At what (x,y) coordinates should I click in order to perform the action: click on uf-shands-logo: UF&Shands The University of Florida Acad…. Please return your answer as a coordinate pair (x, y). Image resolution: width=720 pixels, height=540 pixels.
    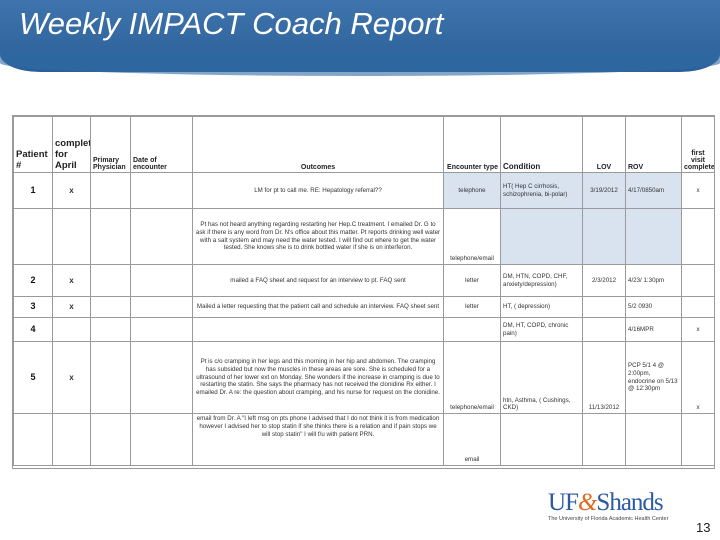
    Looking at the image, I should click on (624, 505).